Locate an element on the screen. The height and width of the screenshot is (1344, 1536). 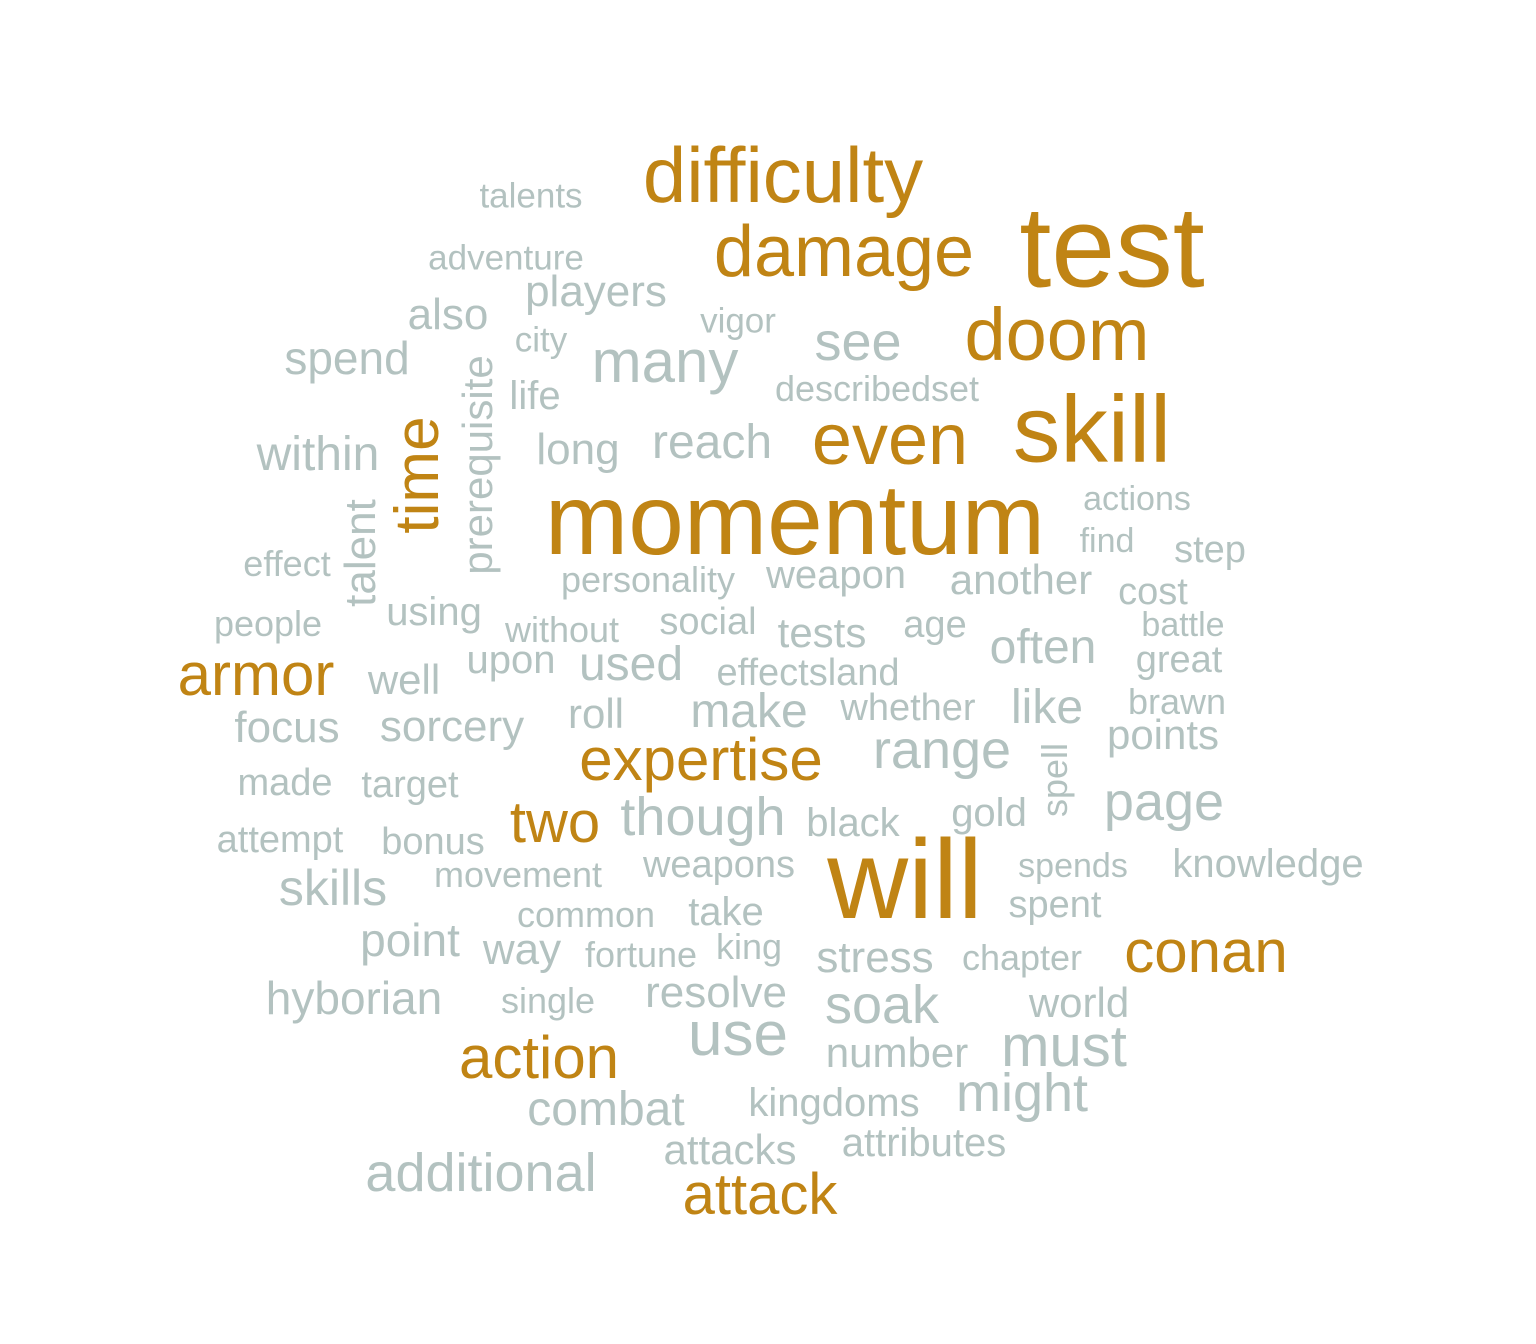
word-chapter: chapter is located at coordinates (1022, 957).